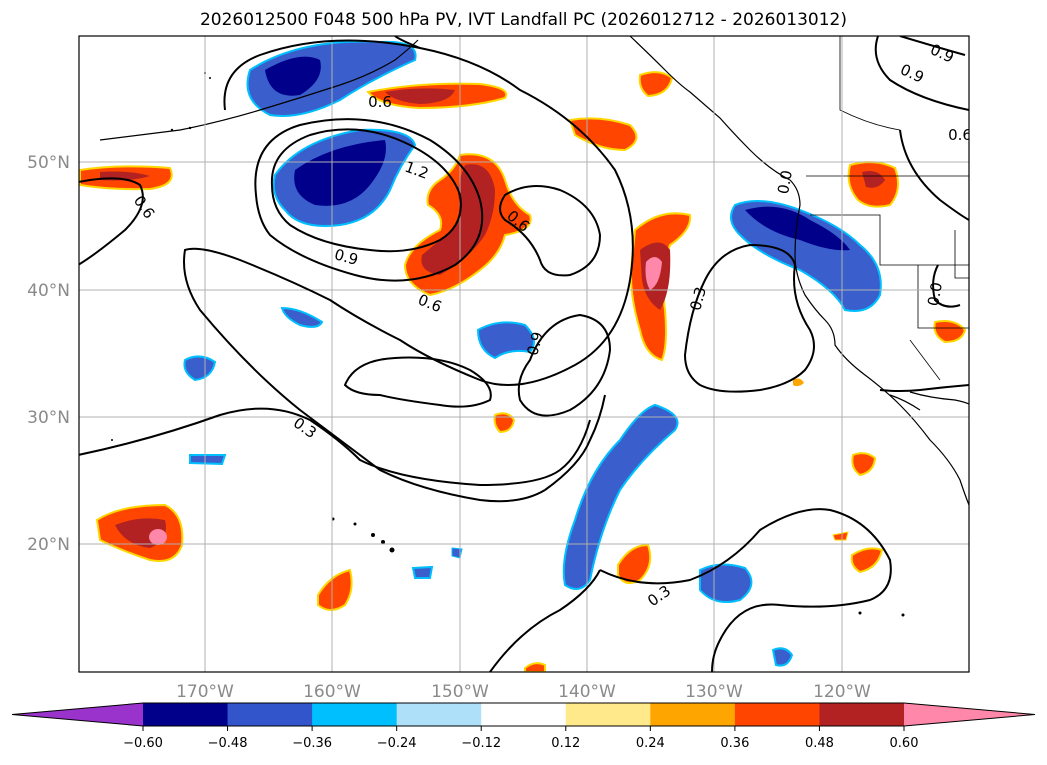  Describe the element at coordinates (77, 714) in the screenshot. I see `colorbar-extend-min` at that location.